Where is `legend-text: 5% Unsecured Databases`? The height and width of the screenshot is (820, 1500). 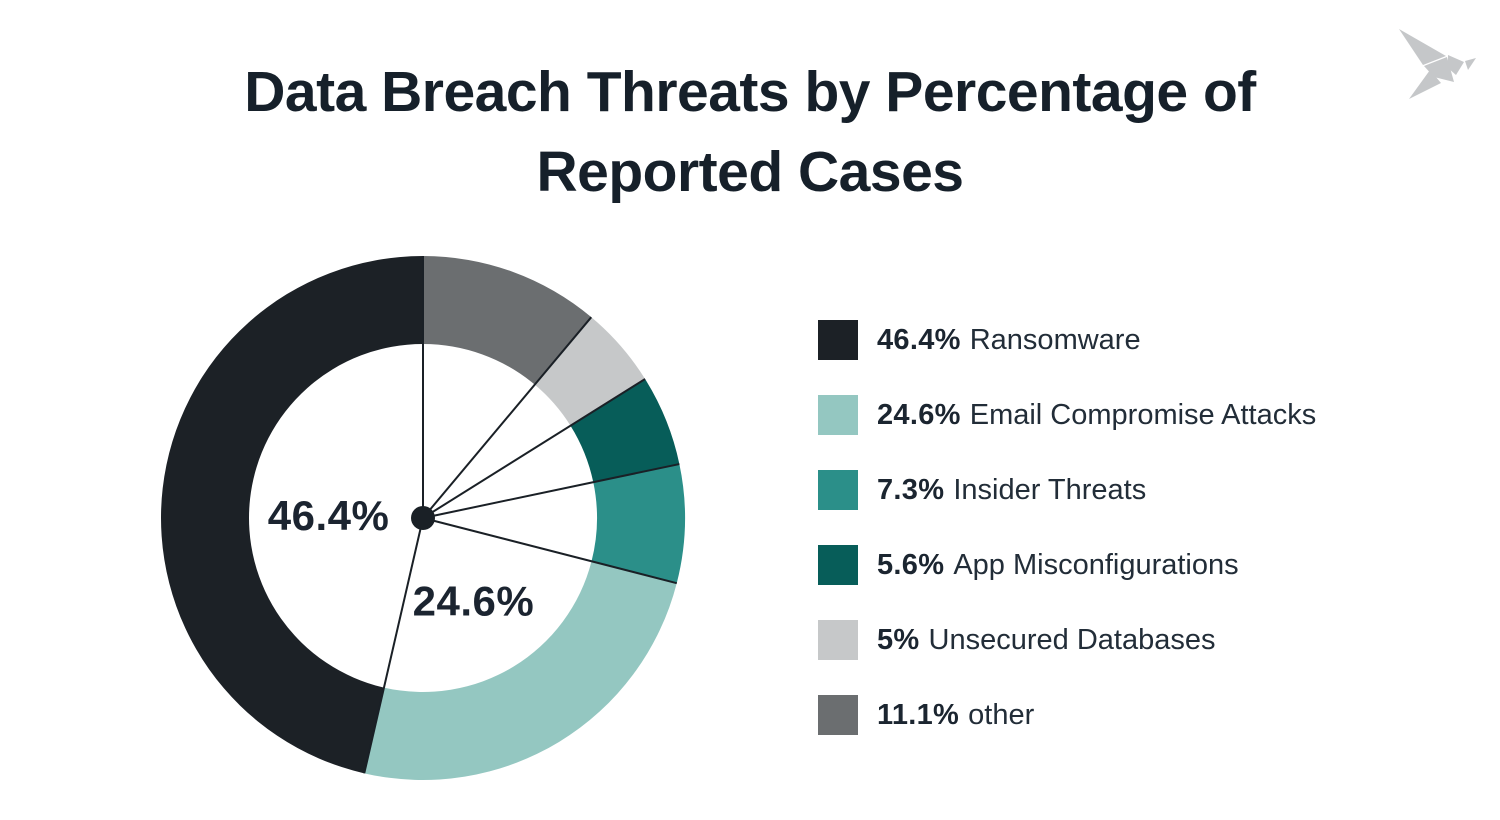 legend-text: 5% Unsecured Databases is located at coordinates (1046, 640).